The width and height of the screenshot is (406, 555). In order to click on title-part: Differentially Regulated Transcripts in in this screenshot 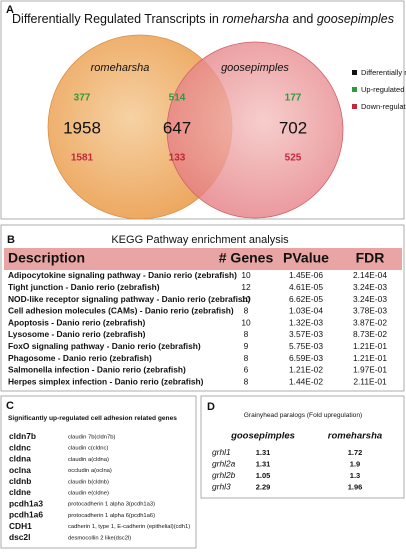, I will do `click(117, 19)`.